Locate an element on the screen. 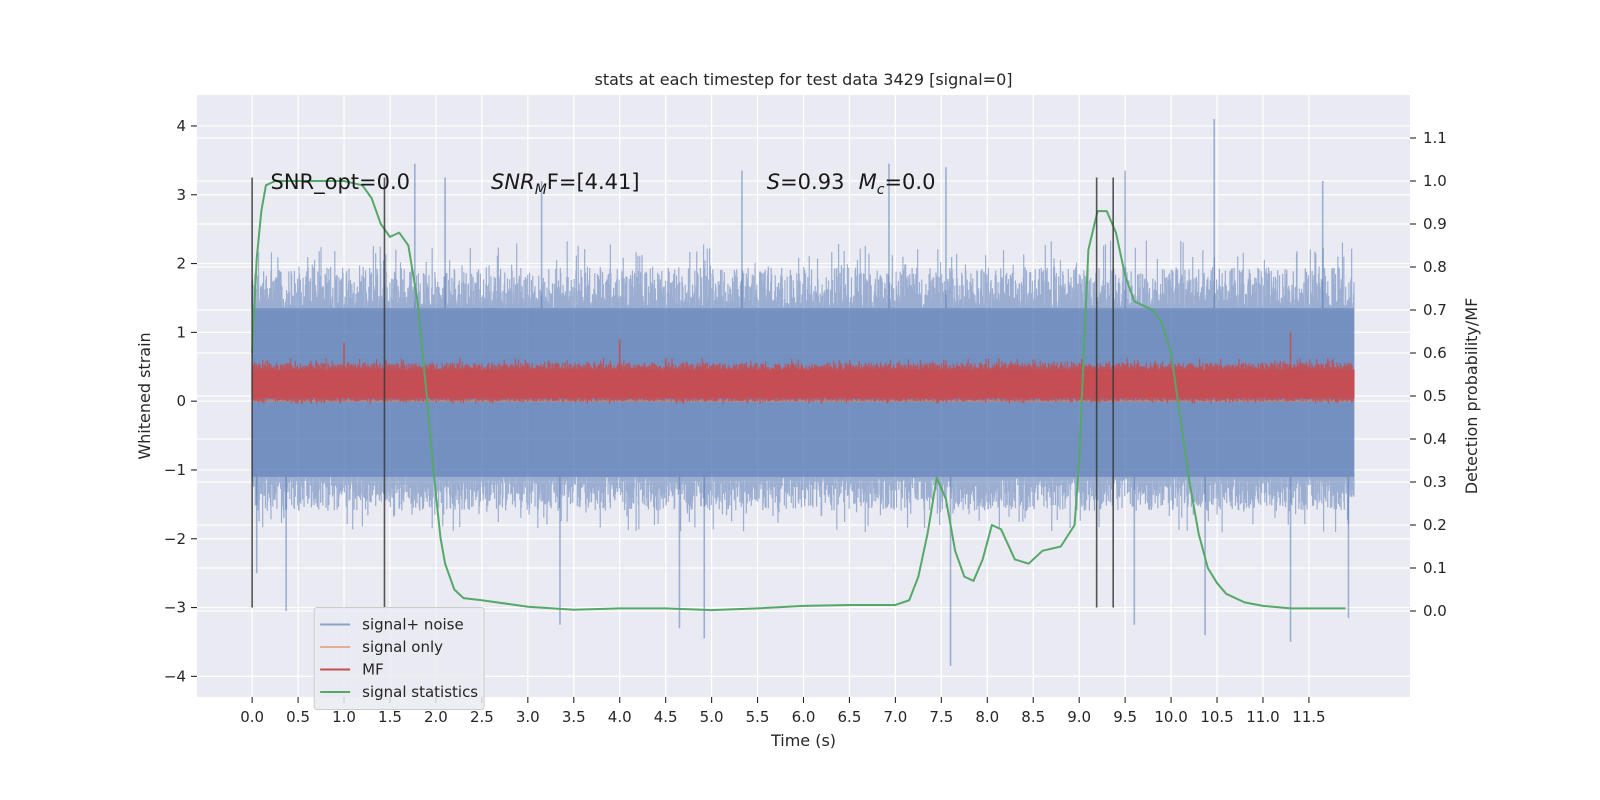 The height and width of the screenshot is (800, 1600). y-left-tick-label: 3 is located at coordinates (181, 195).